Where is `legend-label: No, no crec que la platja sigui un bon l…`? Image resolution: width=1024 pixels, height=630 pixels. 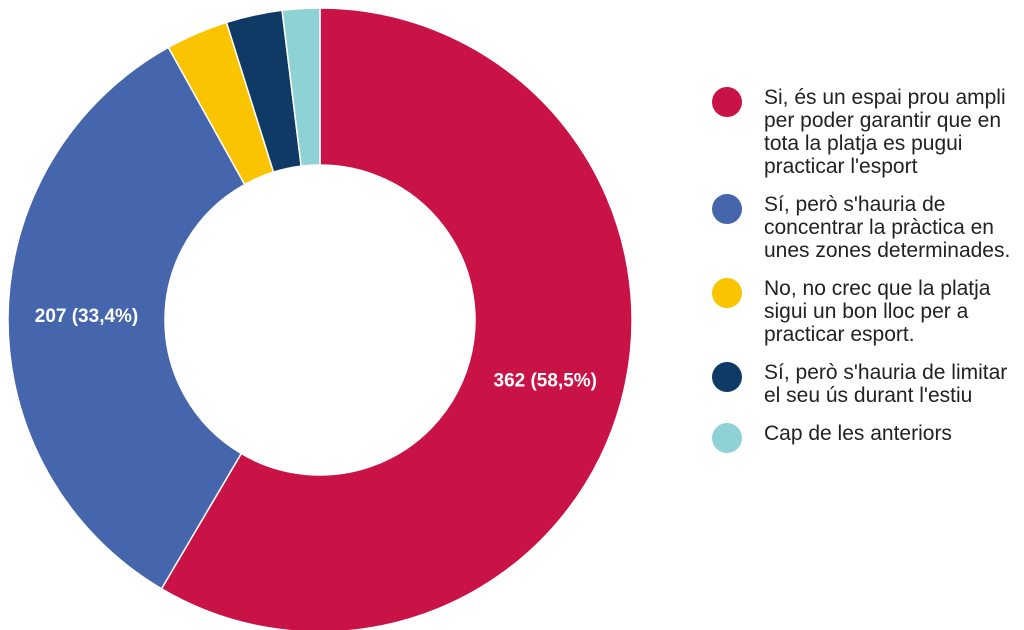
legend-label: No, no crec que la platja sigui un bon l… is located at coordinates (877, 311).